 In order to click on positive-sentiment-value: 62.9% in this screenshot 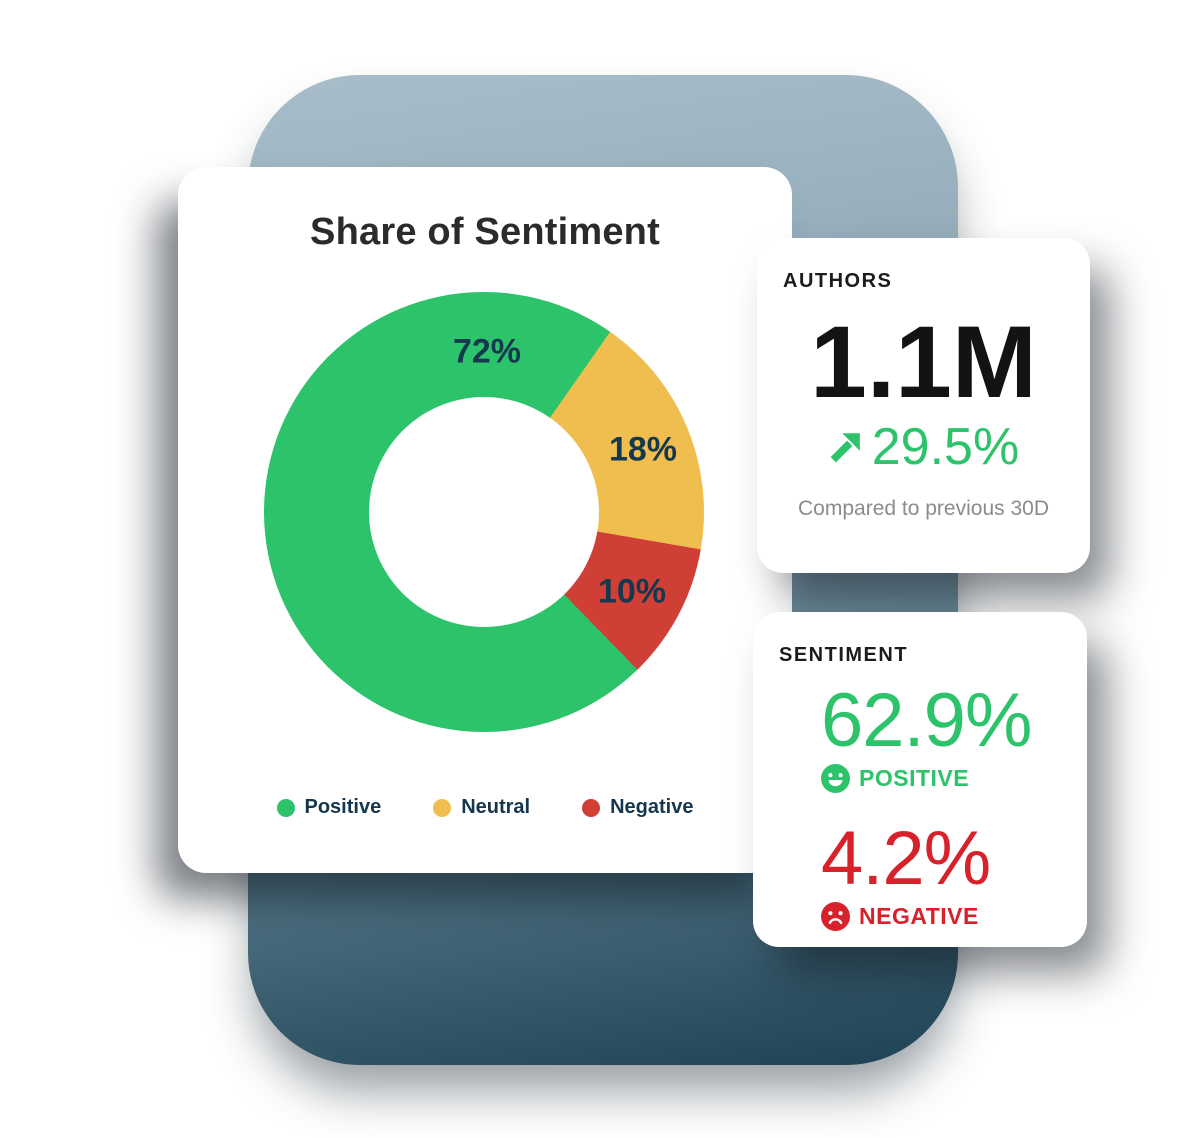, I will do `click(927, 720)`.